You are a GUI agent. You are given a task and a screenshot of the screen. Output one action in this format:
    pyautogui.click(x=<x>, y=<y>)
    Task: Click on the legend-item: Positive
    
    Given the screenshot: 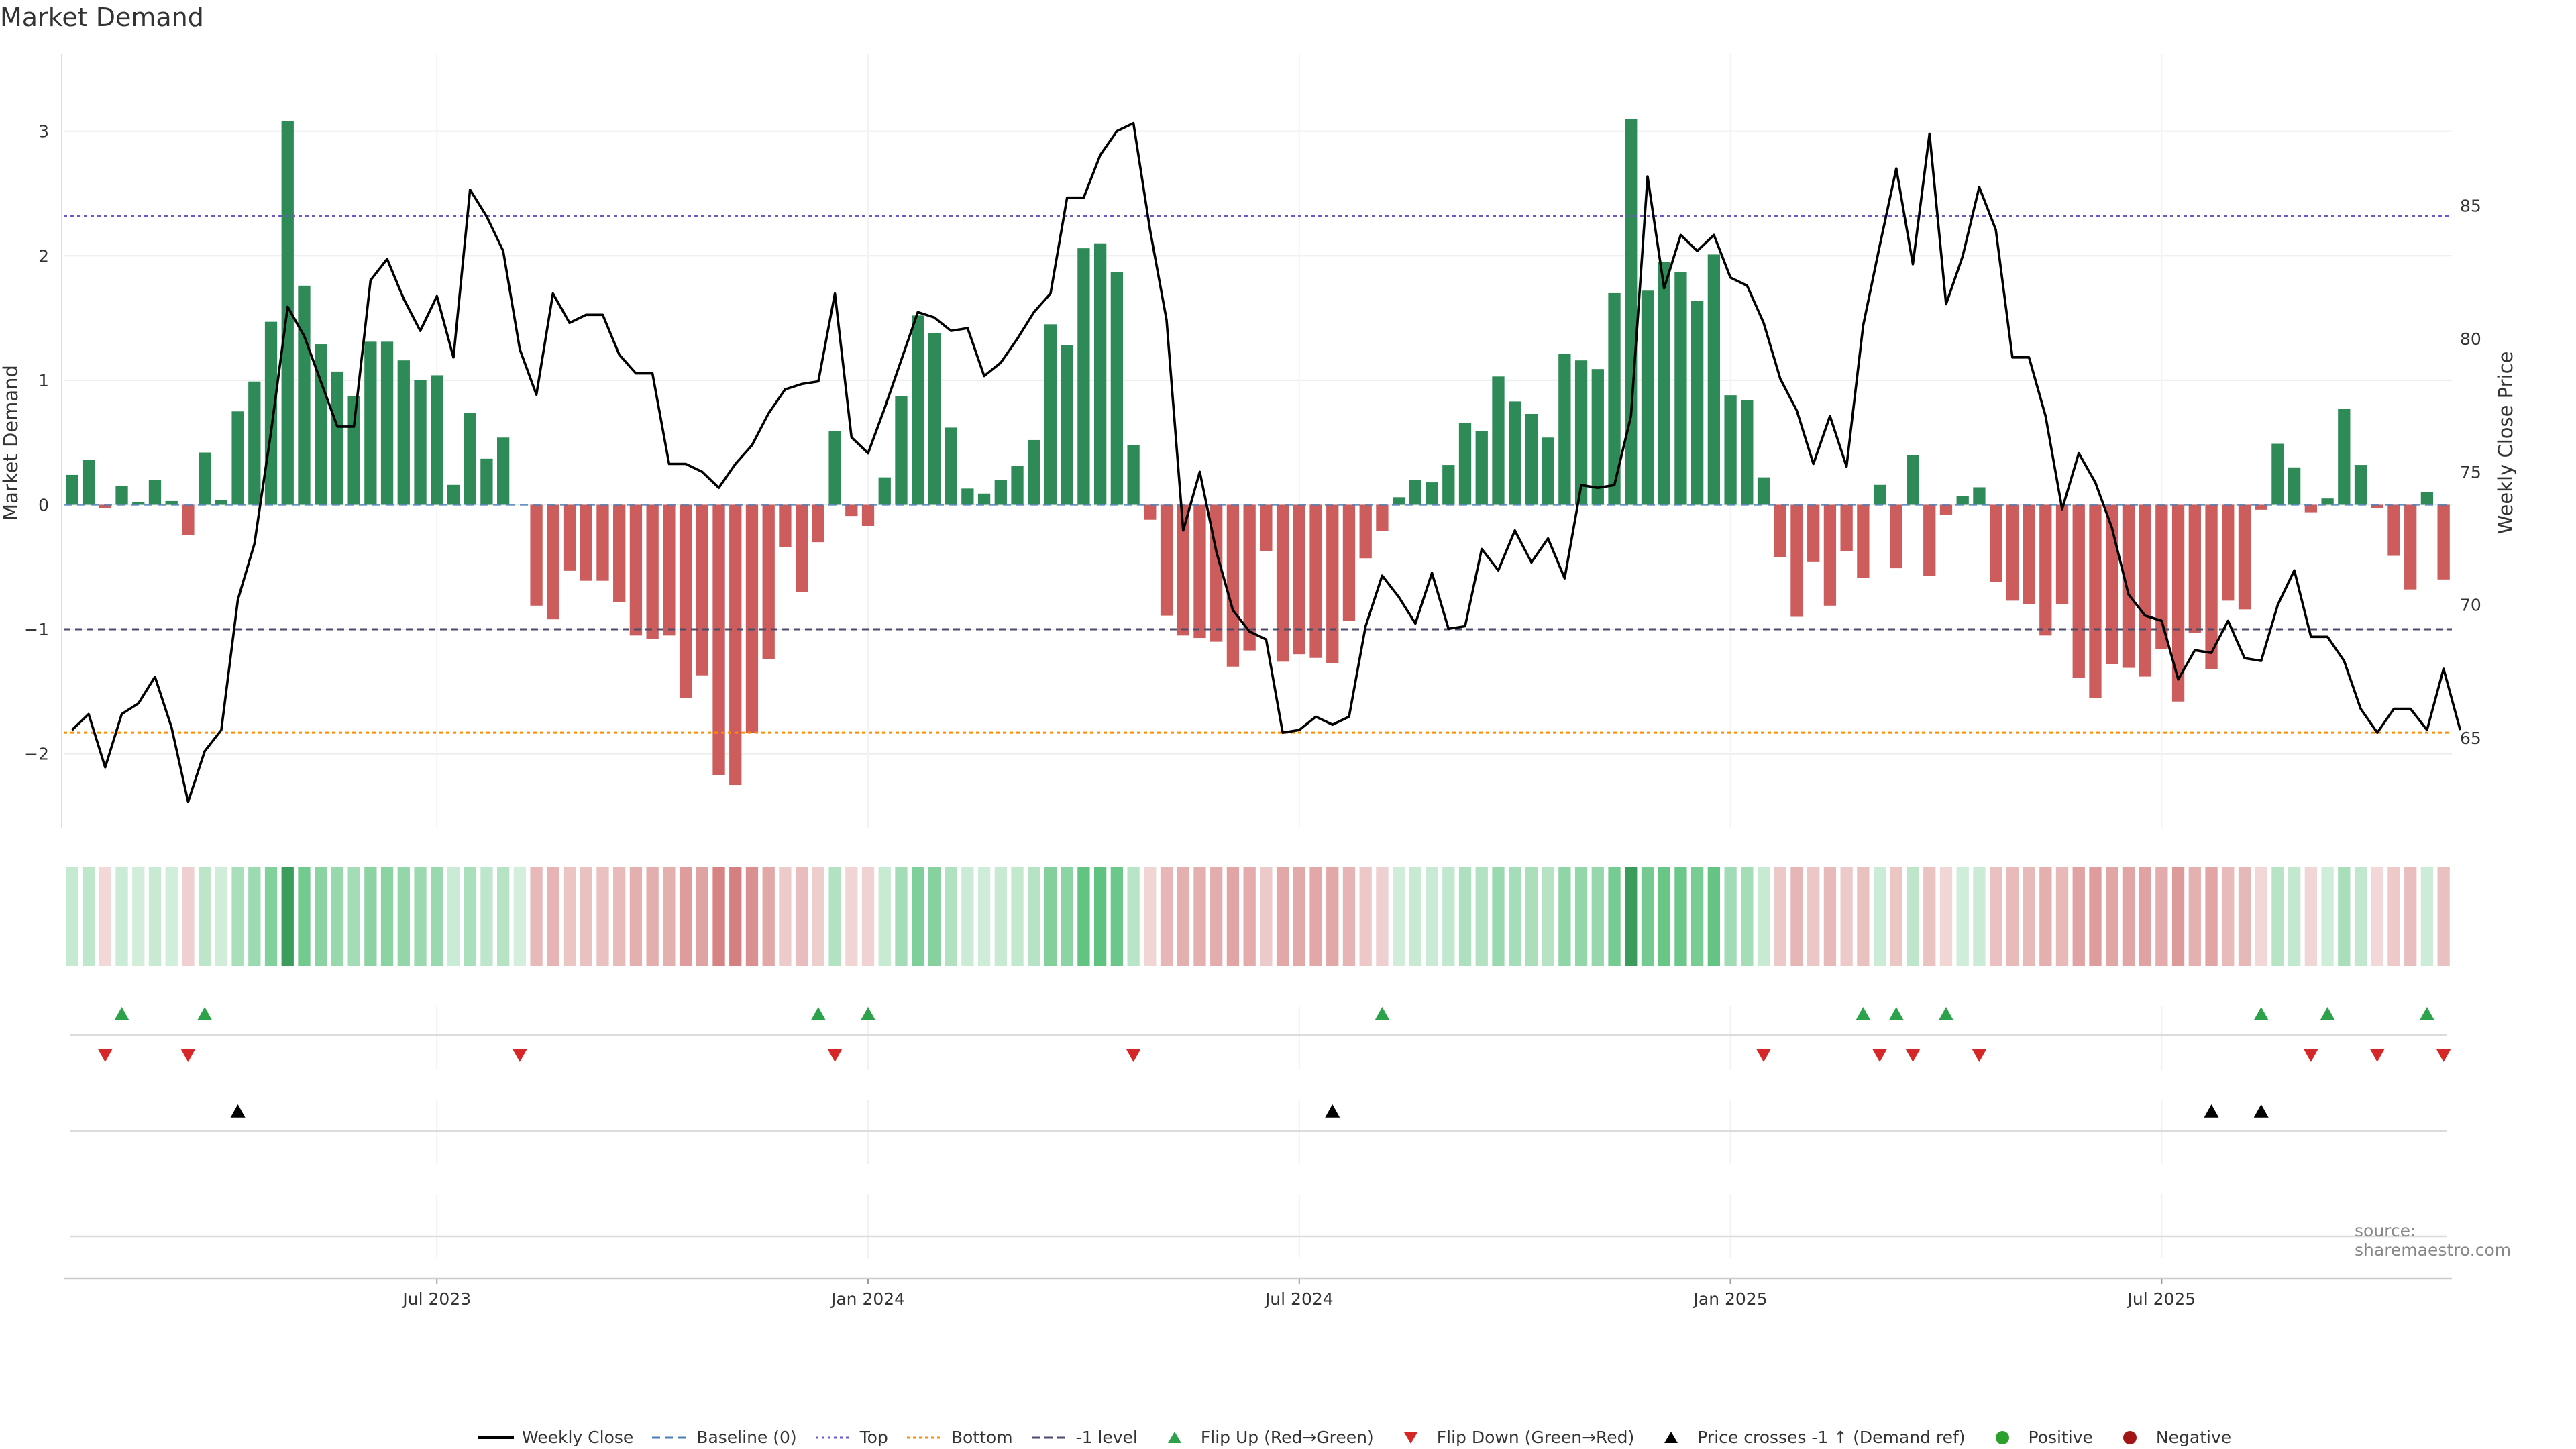 What is the action you would take?
    pyautogui.click(x=2038, y=1437)
    